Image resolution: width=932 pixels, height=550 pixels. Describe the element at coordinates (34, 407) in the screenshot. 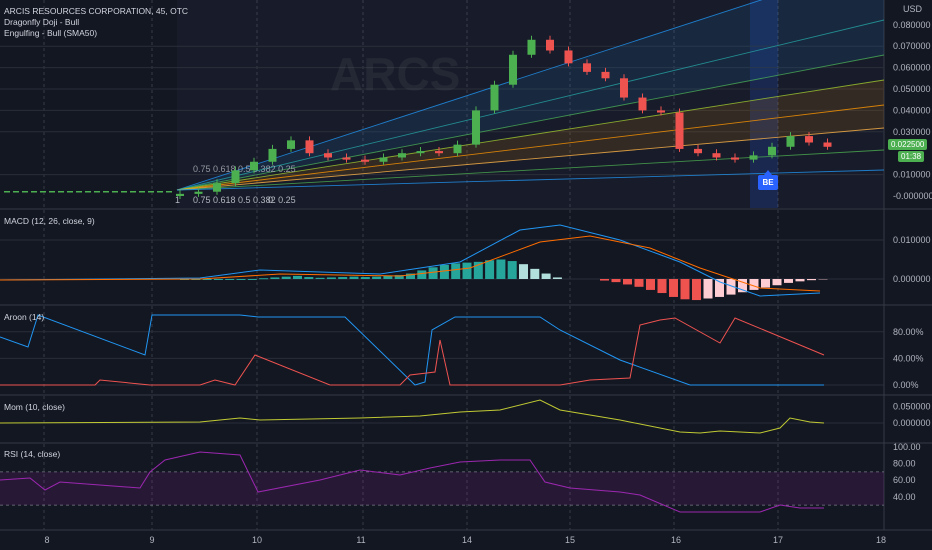

I see `mom-title: Mom (10, close)` at that location.